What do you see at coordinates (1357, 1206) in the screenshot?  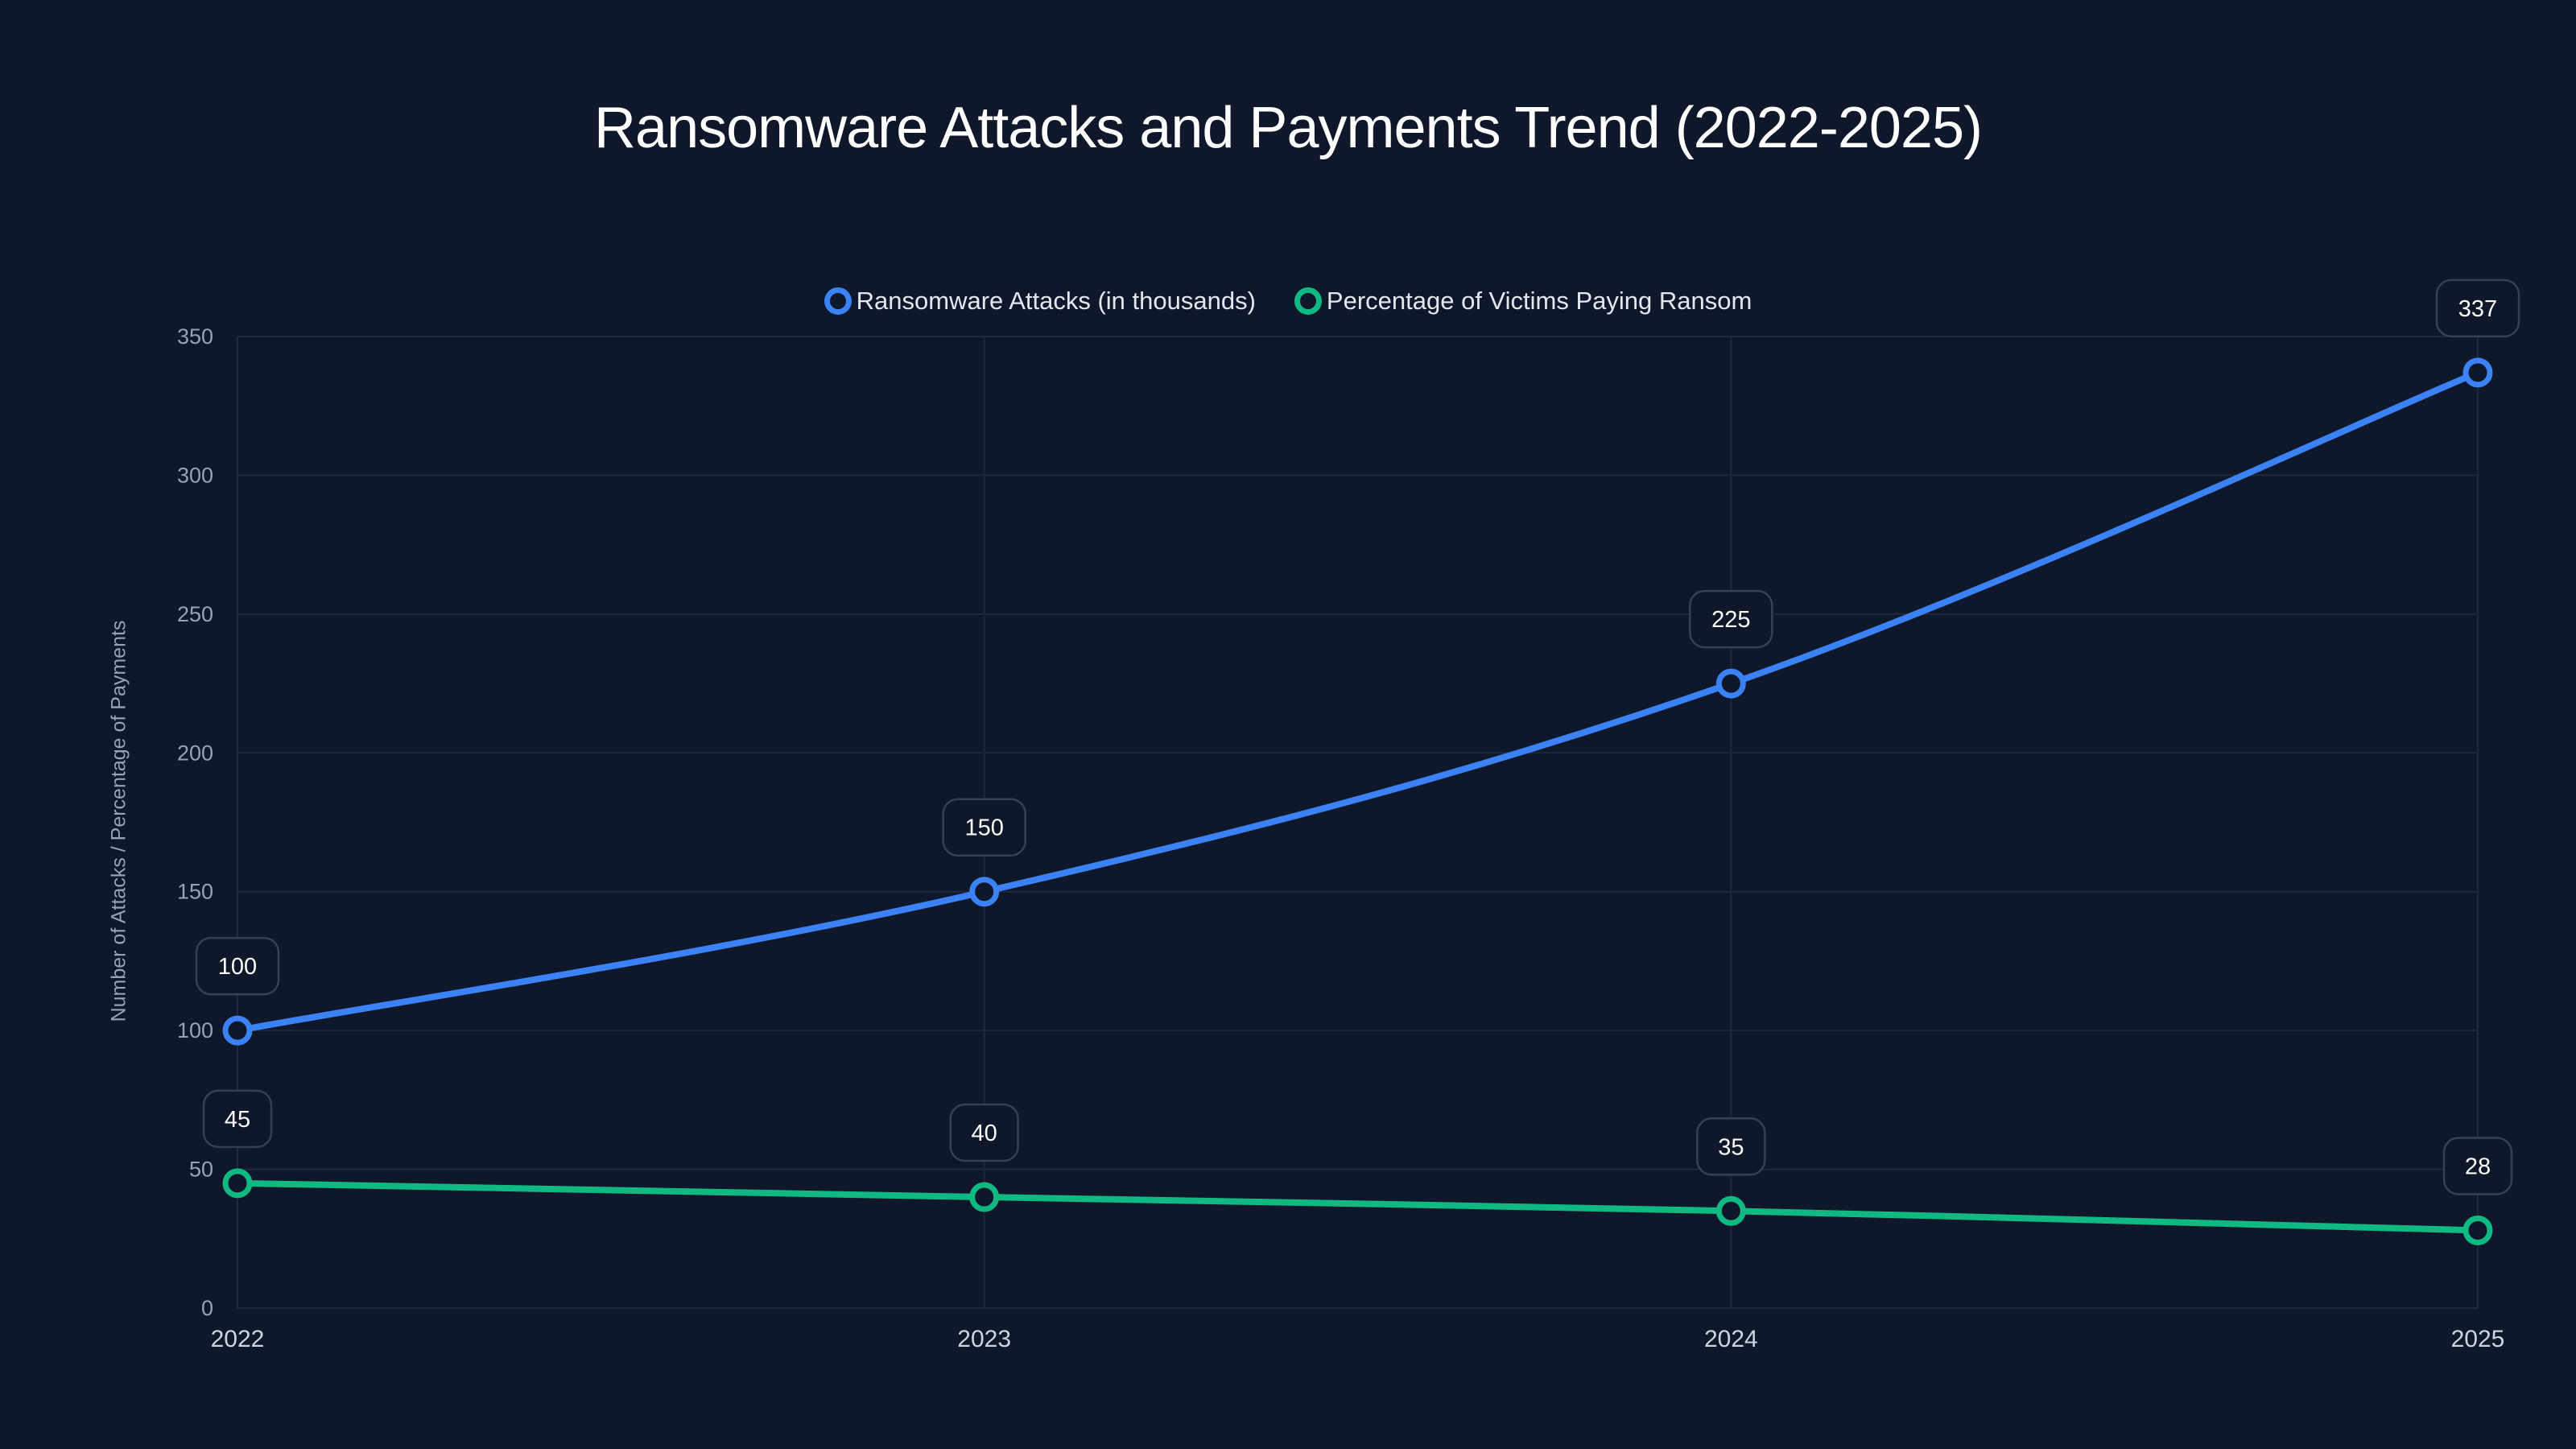 I see `series-line` at bounding box center [1357, 1206].